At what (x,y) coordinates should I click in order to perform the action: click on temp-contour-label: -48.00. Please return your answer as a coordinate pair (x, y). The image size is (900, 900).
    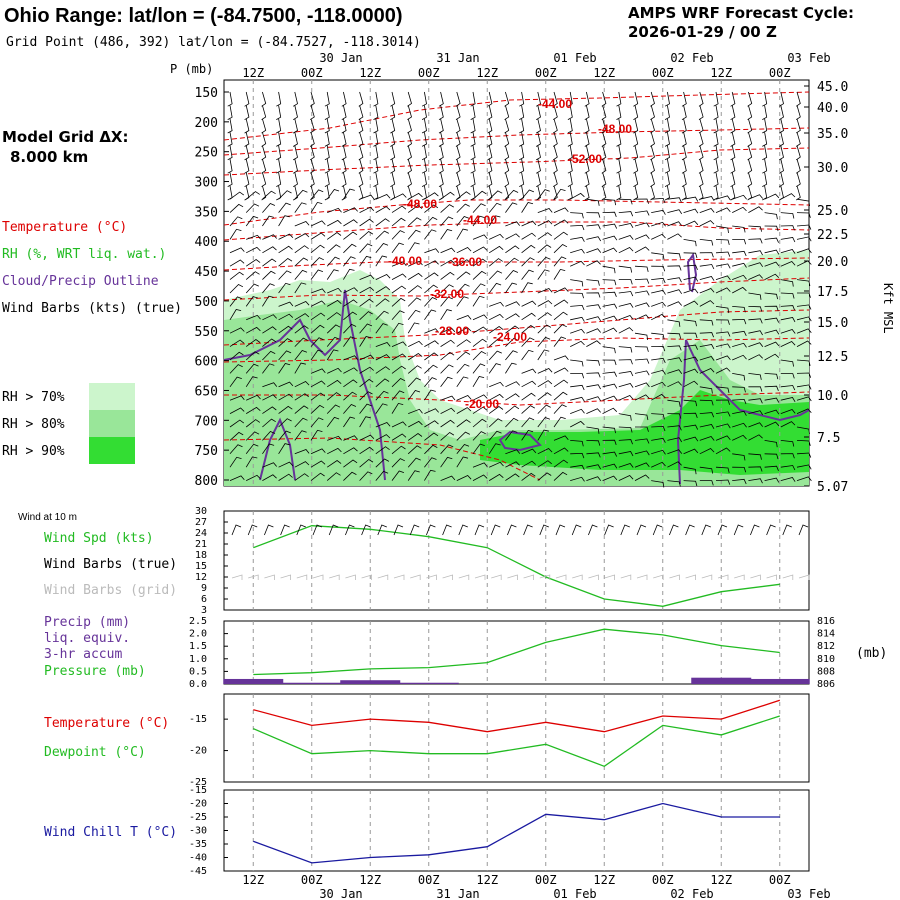
    Looking at the image, I should click on (420, 204).